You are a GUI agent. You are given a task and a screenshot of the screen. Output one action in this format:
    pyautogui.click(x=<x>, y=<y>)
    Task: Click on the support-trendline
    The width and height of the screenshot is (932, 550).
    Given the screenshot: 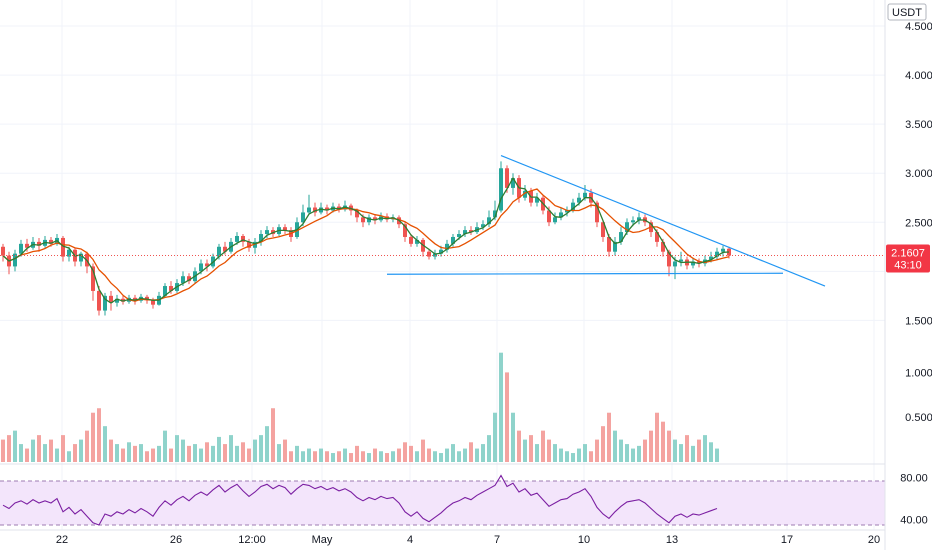 What is the action you would take?
    pyautogui.click(x=585, y=273)
    